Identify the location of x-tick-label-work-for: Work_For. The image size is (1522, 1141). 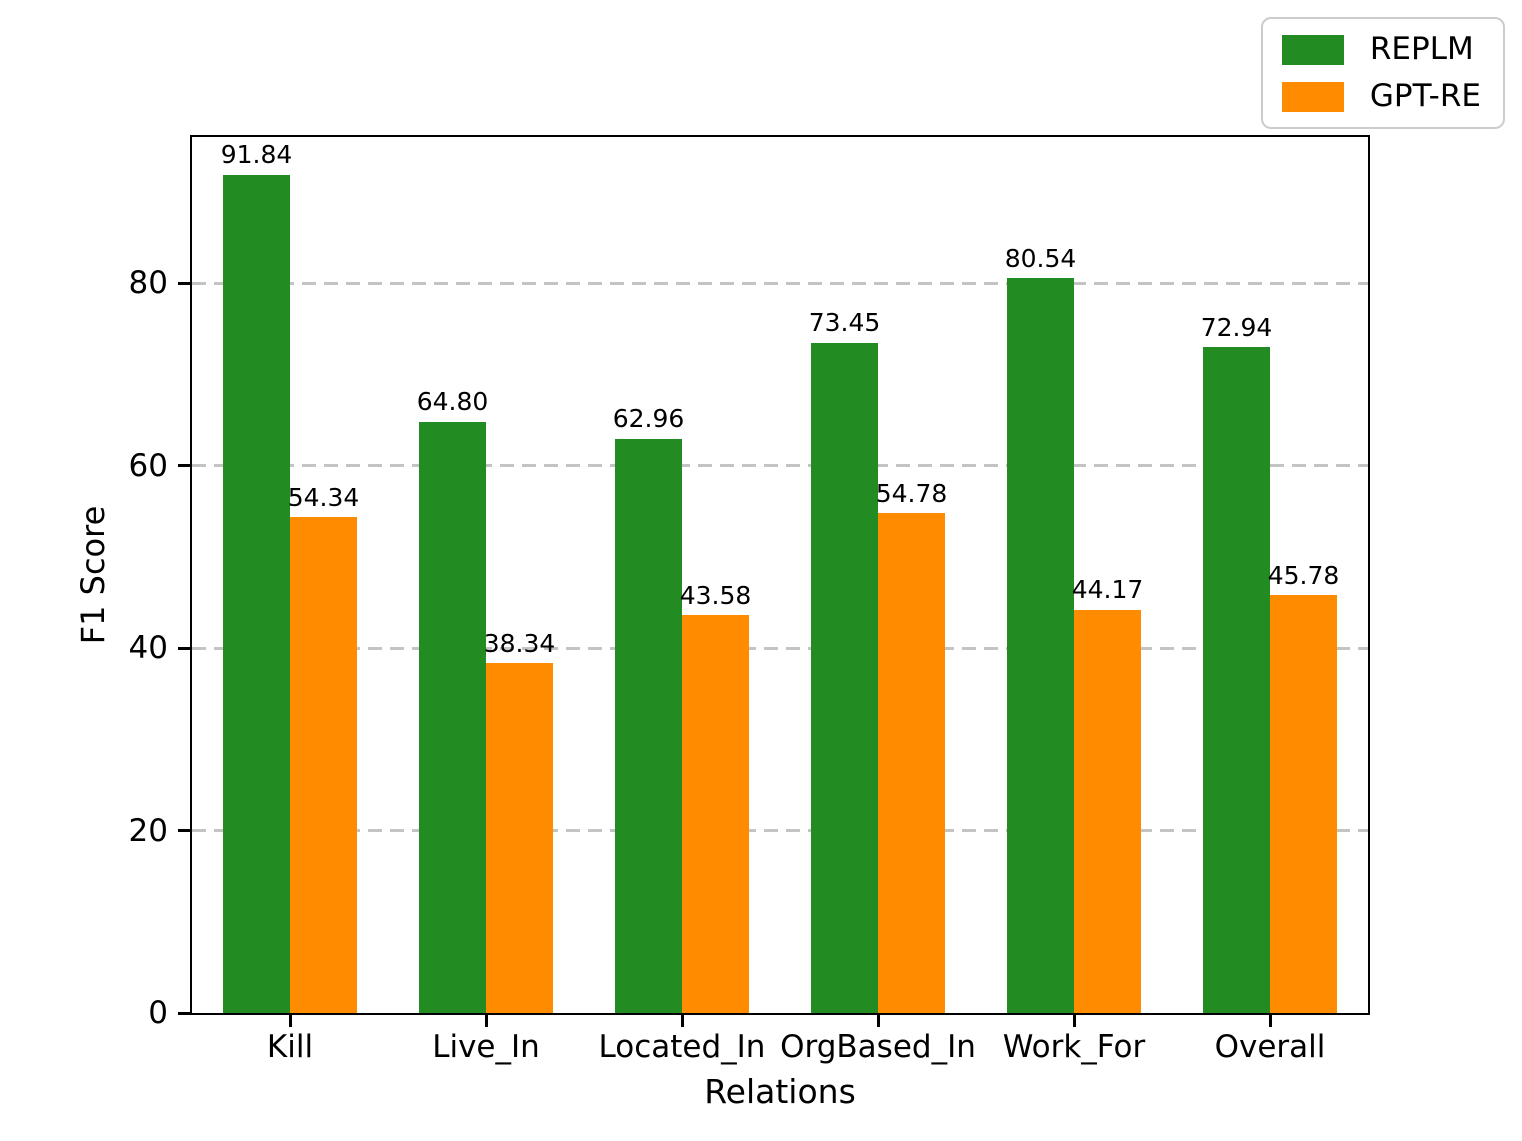
(1074, 1047).